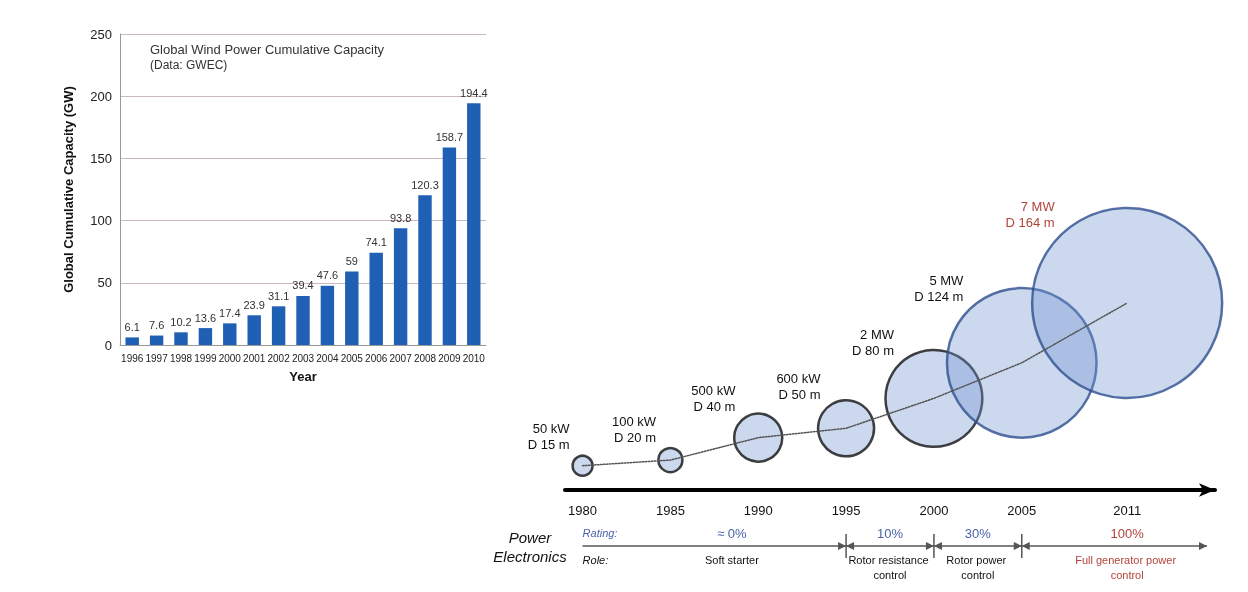 The height and width of the screenshot is (592, 1248). Describe the element at coordinates (1127, 567) in the screenshot. I see `text: Full generator power control` at that location.